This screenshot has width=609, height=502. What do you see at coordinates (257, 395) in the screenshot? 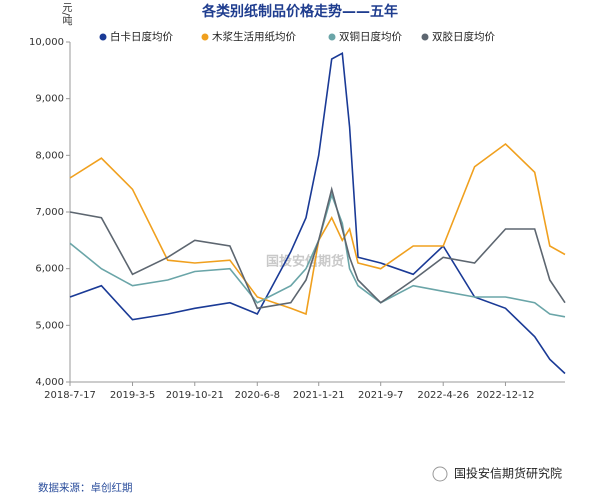
I see `x-tick-label: 2020-6-8` at bounding box center [257, 395].